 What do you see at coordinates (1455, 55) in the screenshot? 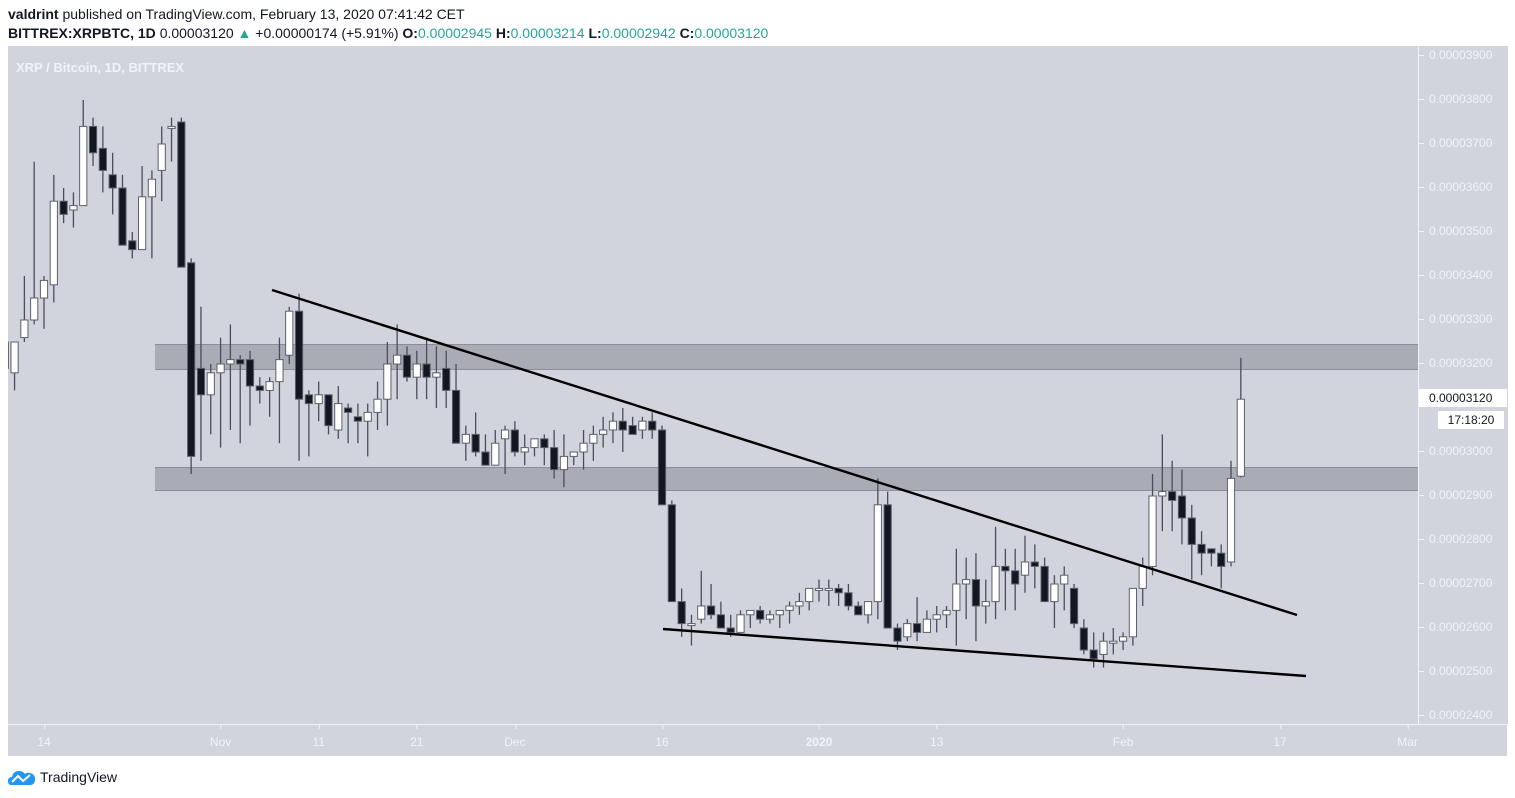
I see `price-tick-label: 0.00003900` at bounding box center [1455, 55].